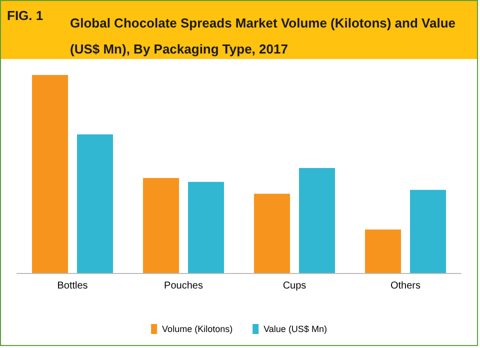  I want to click on x-tick-label: Pouches, so click(183, 286).